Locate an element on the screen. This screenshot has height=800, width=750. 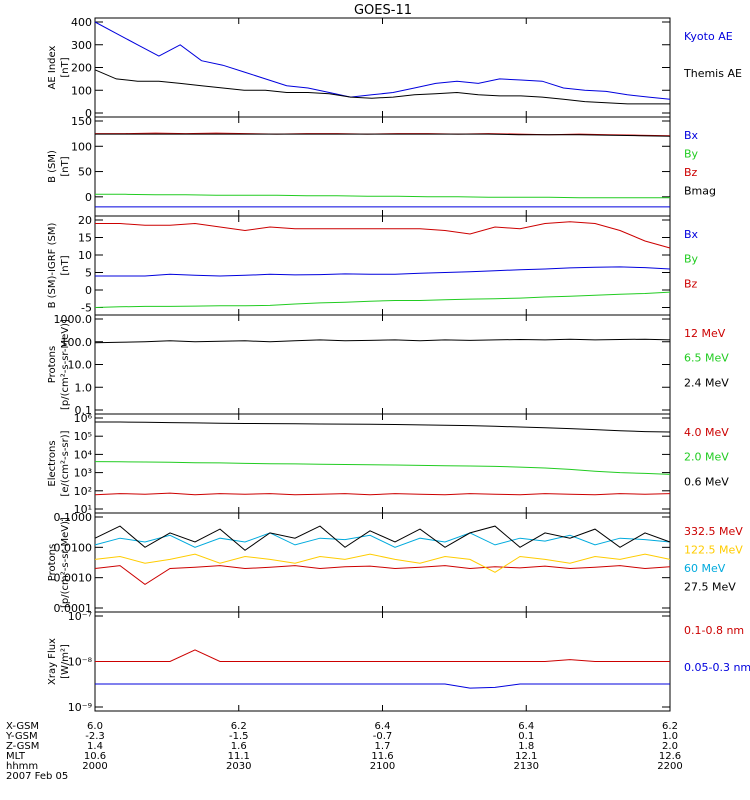
footer-row-label-0: X-GSM is located at coordinates (22, 726).